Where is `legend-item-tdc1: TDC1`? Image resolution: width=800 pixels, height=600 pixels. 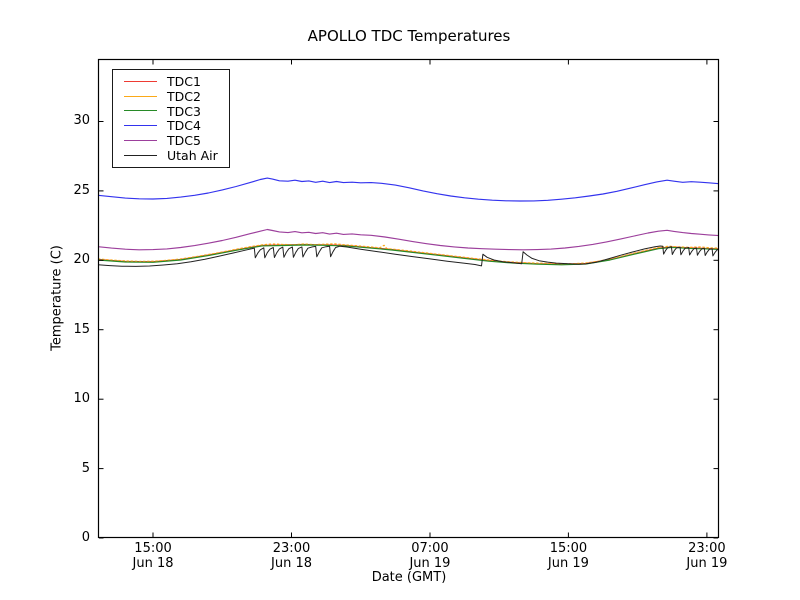
legend-item-tdc1: TDC1 is located at coordinates (171, 81).